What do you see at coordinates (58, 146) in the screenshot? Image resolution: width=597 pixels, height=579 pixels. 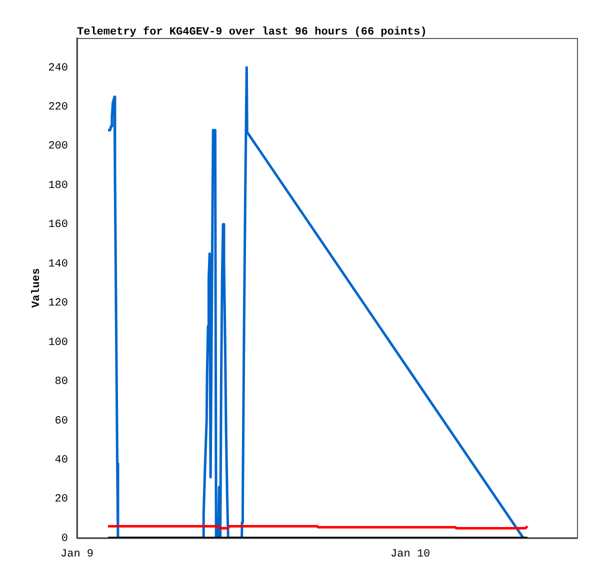 I see `y-tick-label: 200` at bounding box center [58, 146].